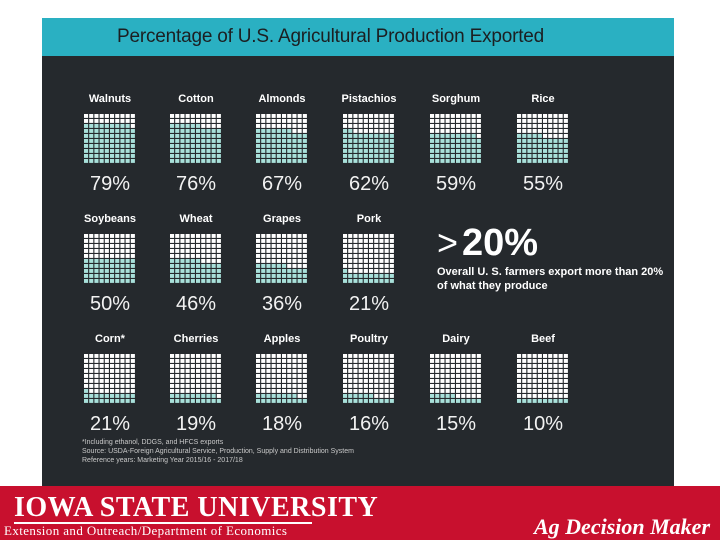  Describe the element at coordinates (369, 383) in the screenshot. I see `commodity-item: Poultry 16%` at that location.